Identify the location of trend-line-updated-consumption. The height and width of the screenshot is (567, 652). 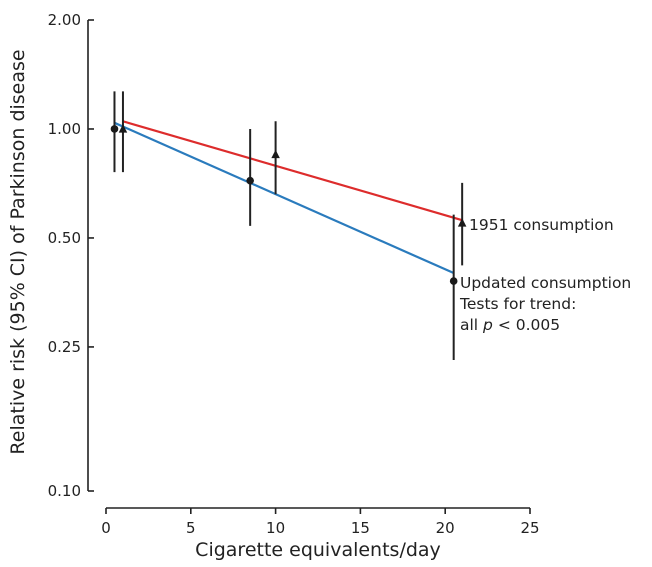
(284, 198).